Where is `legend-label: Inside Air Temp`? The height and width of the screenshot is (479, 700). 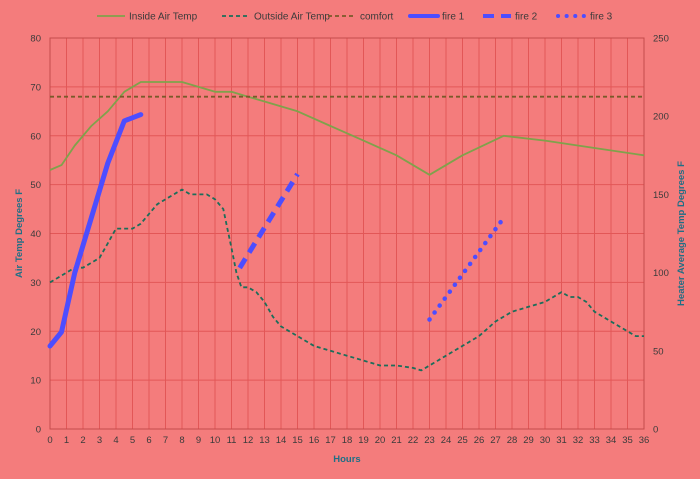
legend-label: Inside Air Temp is located at coordinates (163, 17).